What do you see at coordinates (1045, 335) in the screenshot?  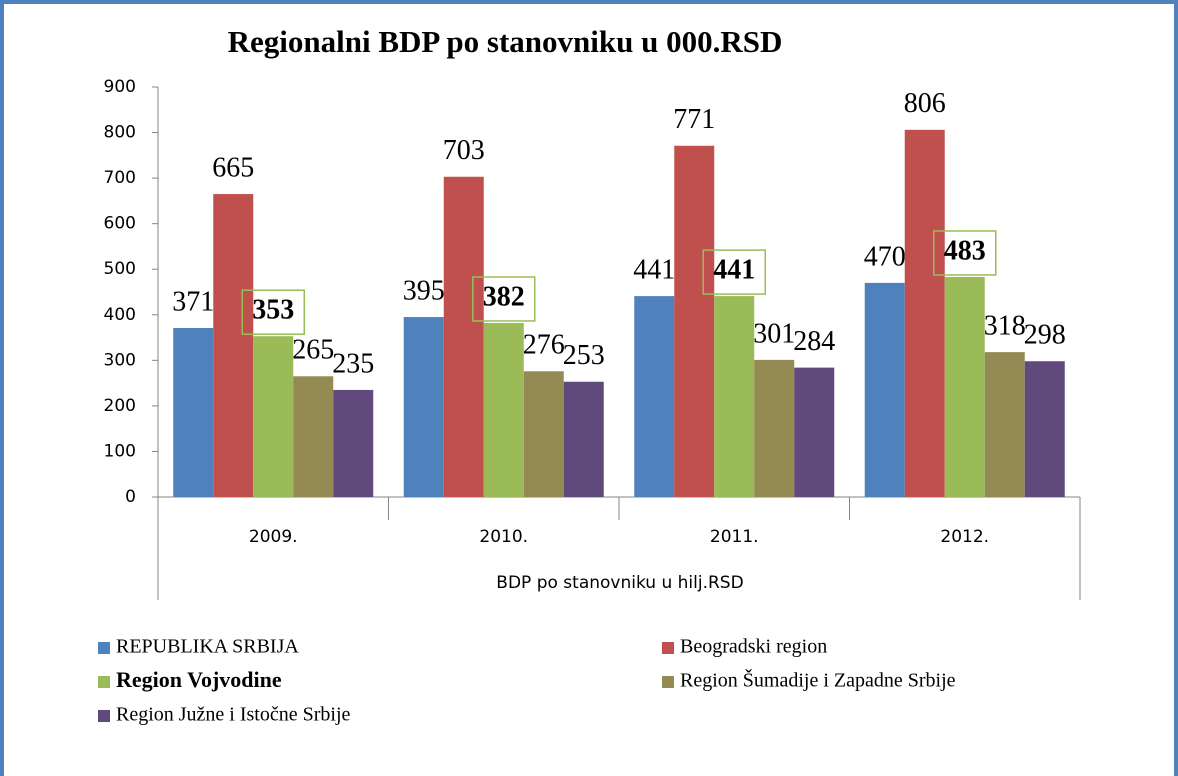 I see `data-label: 298` at bounding box center [1045, 335].